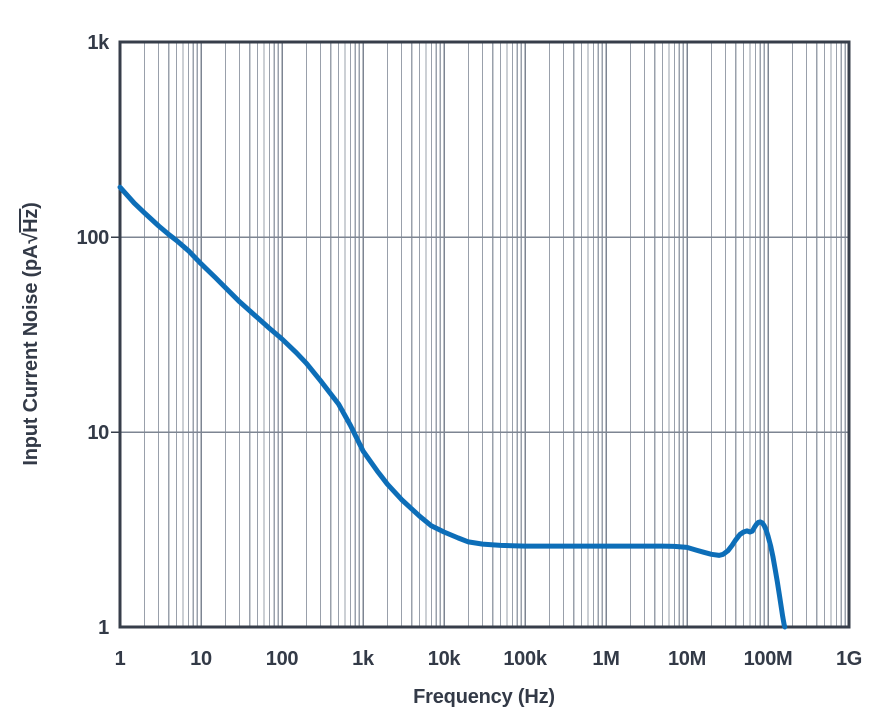  What do you see at coordinates (31, 205) in the screenshot?
I see `y-axis-title-suffix: )` at bounding box center [31, 205].